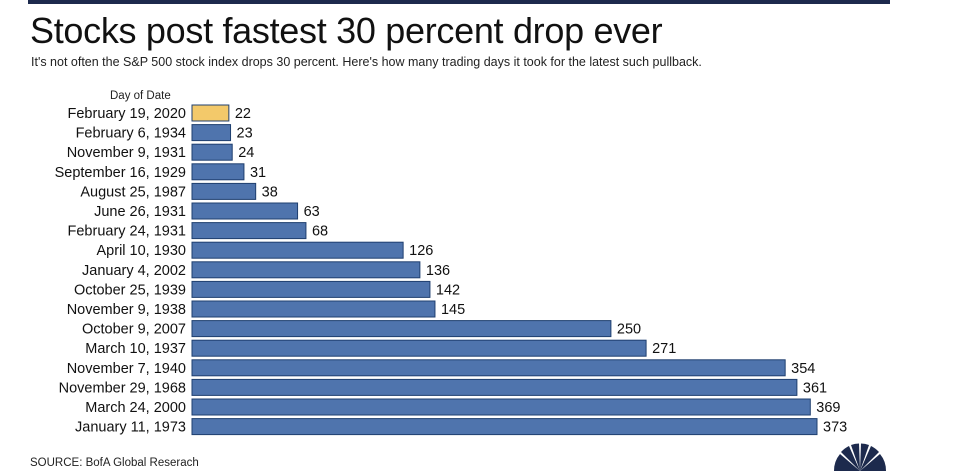 The width and height of the screenshot is (960, 471). What do you see at coordinates (459, 2) in the screenshot?
I see `top-rule` at bounding box center [459, 2].